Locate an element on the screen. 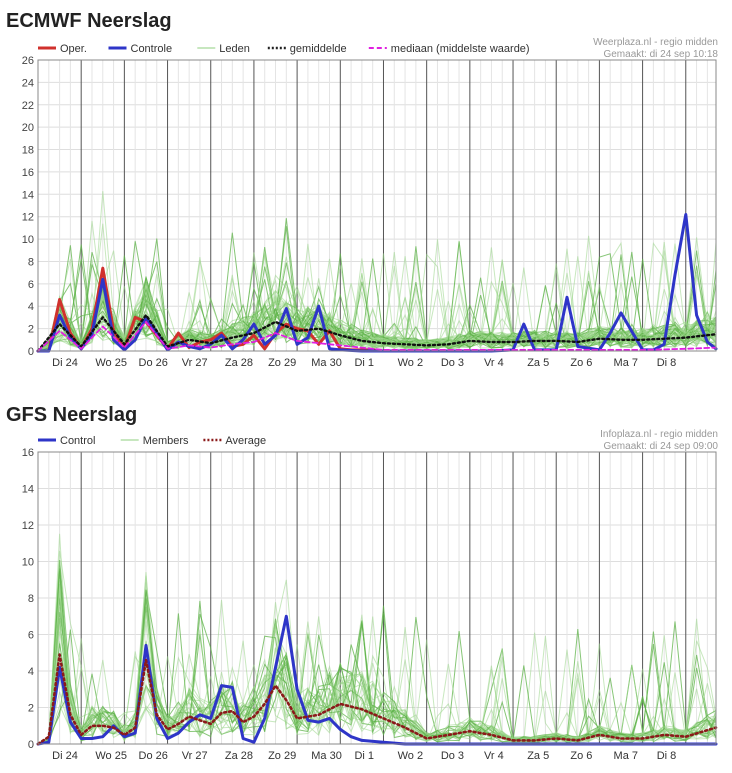 This screenshot has width=732, height=773. y-tick-label: 26 is located at coordinates (28, 61).